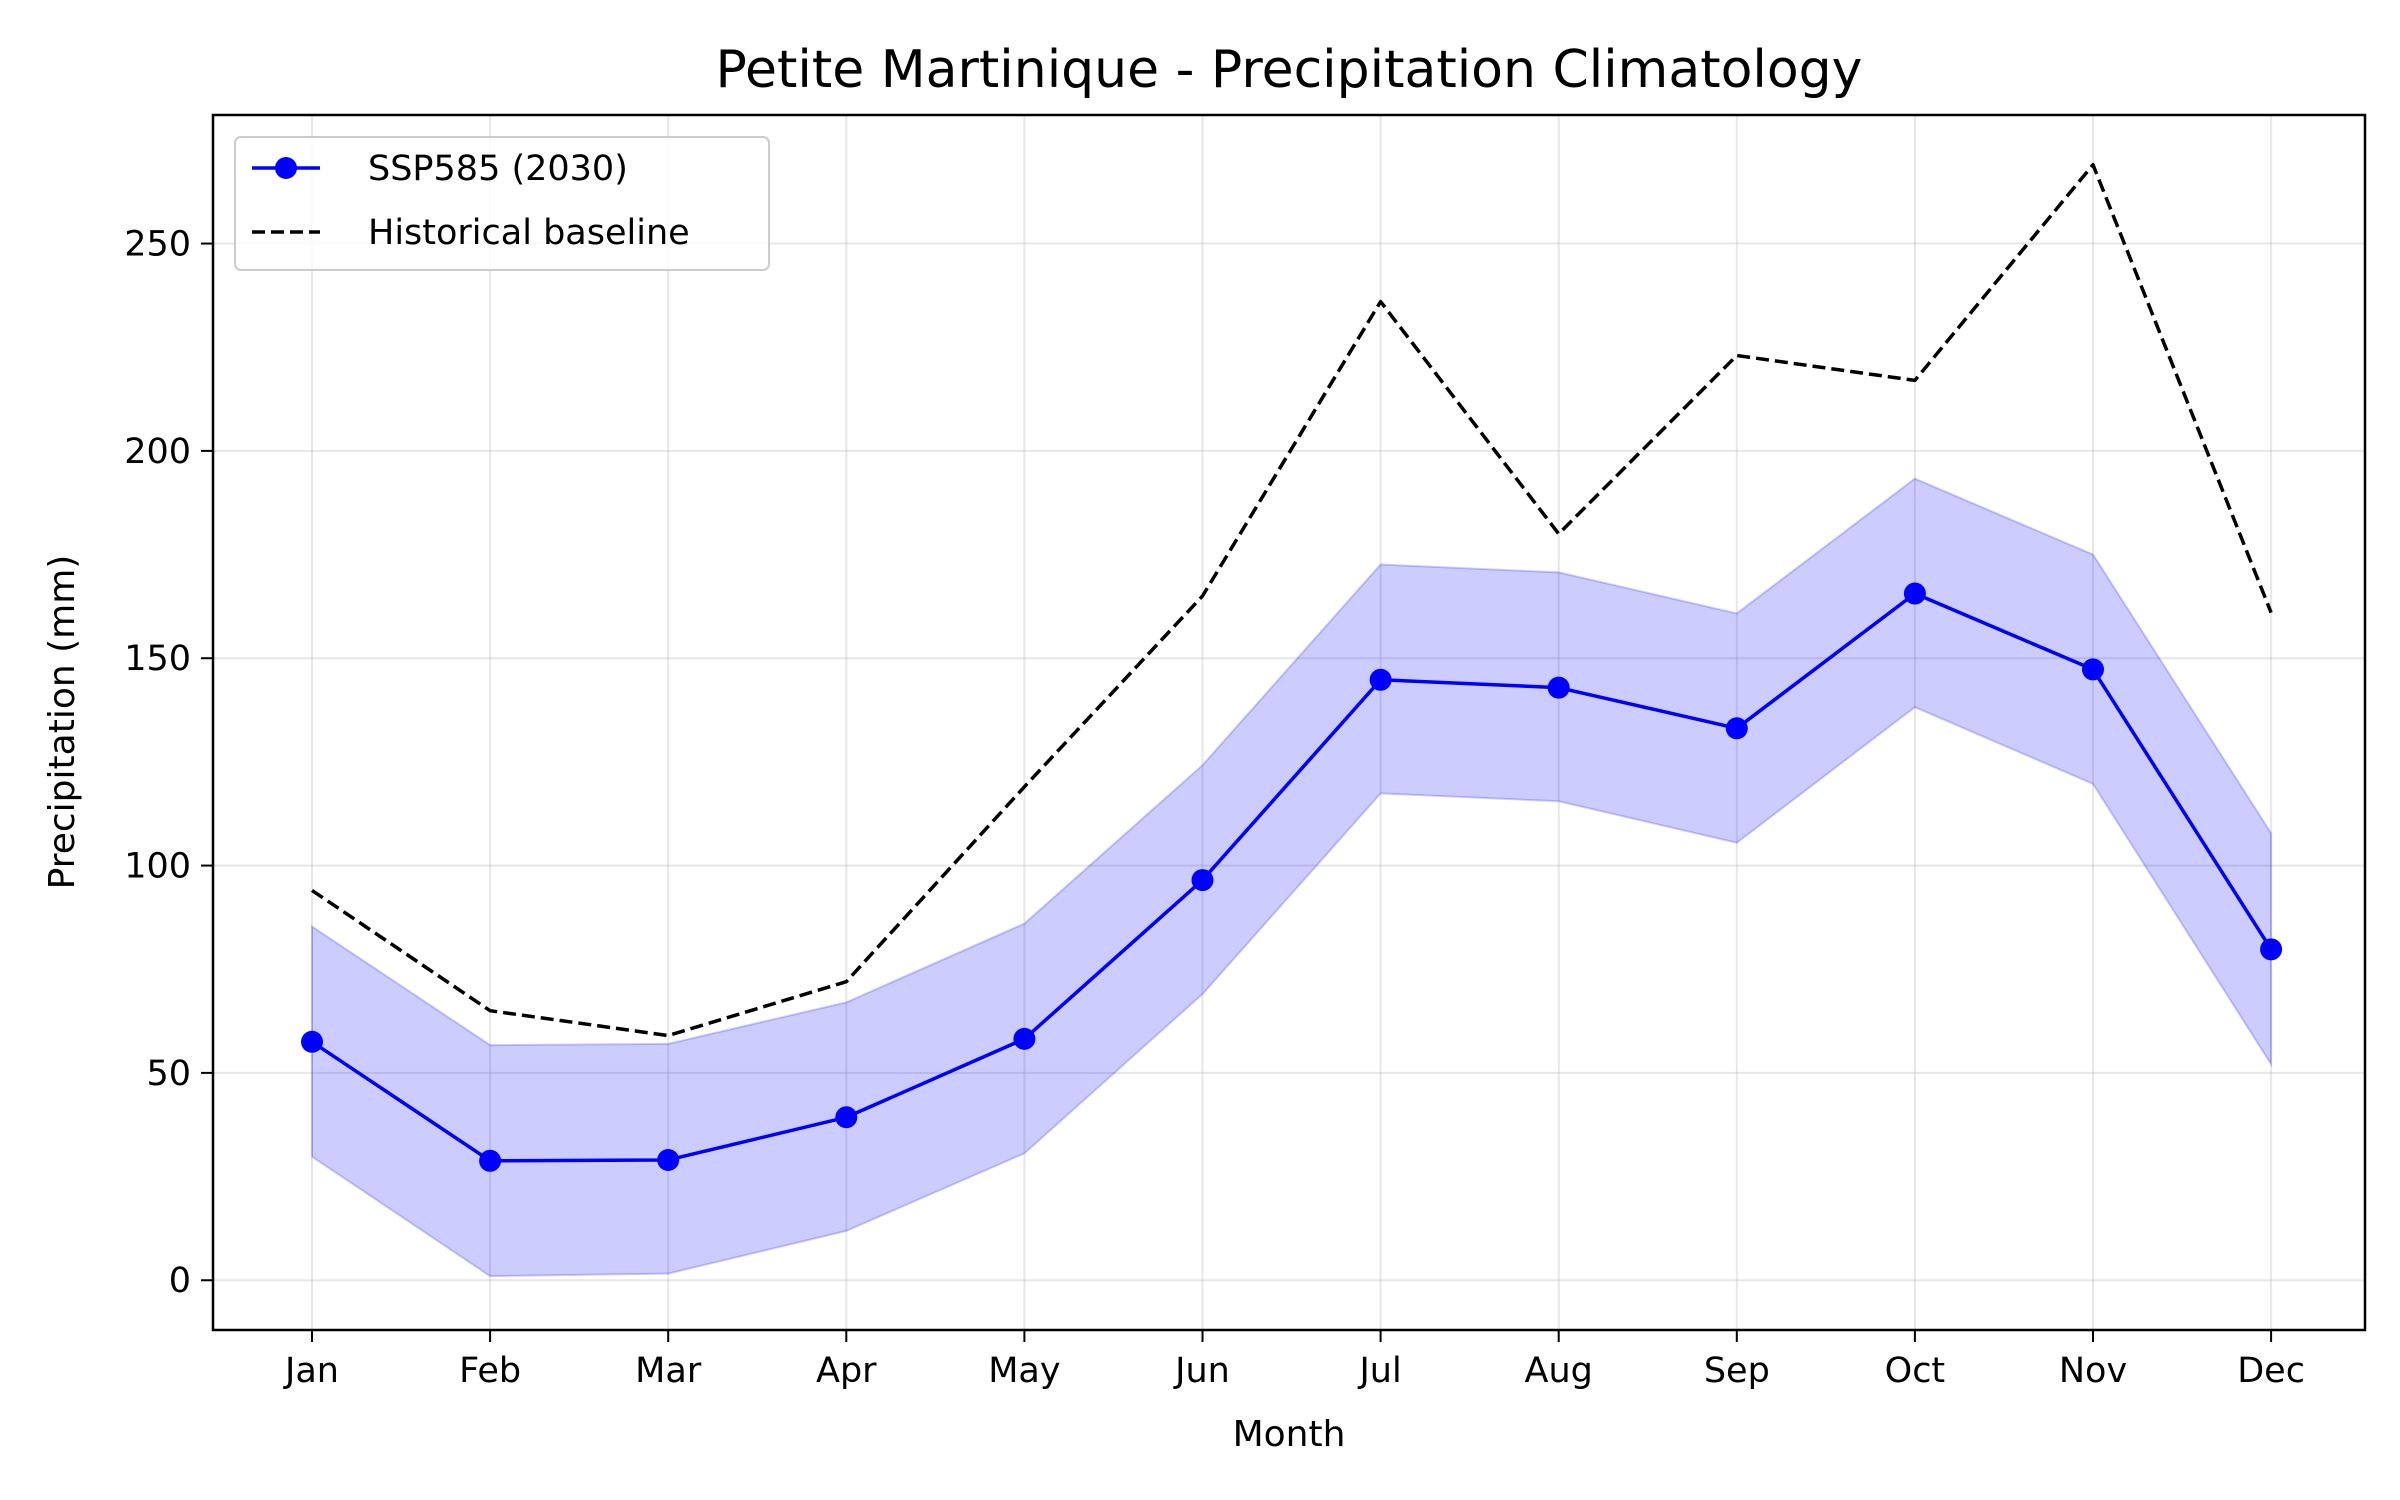  Describe the element at coordinates (1201, 1371) in the screenshot. I see `x-tick-label: Jun` at that location.